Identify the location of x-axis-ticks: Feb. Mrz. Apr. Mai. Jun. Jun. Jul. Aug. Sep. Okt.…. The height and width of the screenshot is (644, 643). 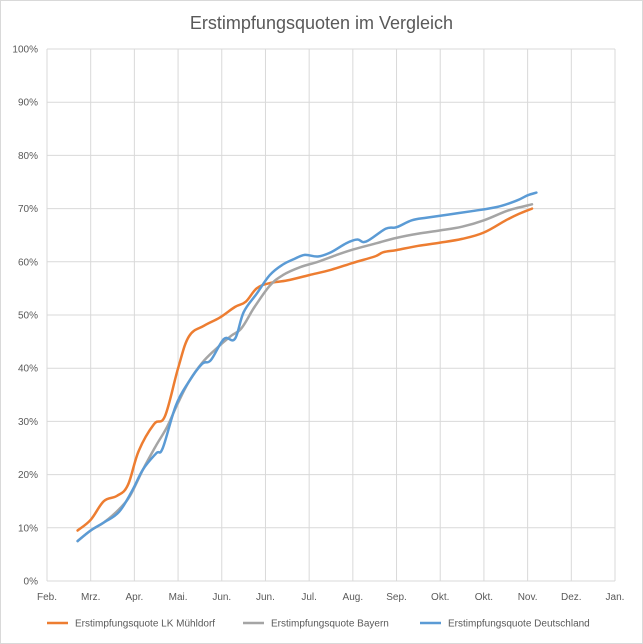
(330, 597).